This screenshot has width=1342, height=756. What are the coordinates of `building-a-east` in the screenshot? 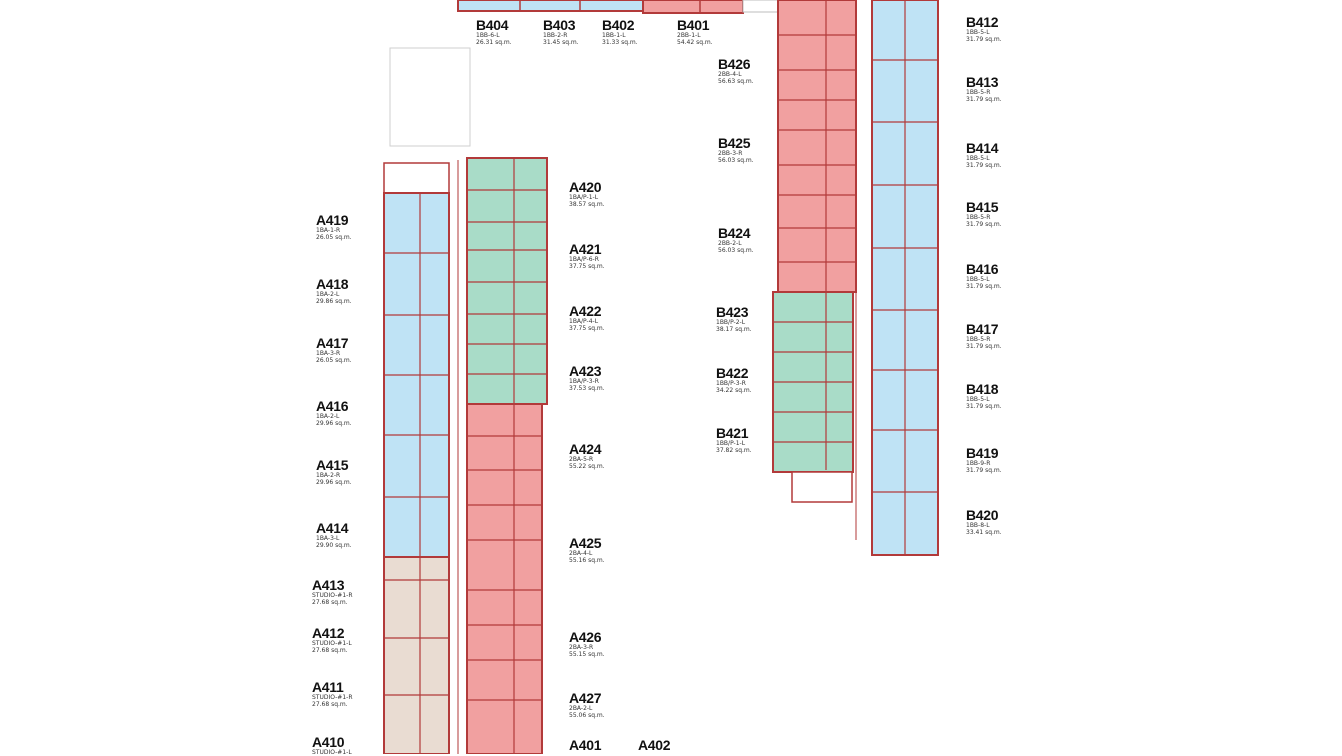 It's located at (502, 455).